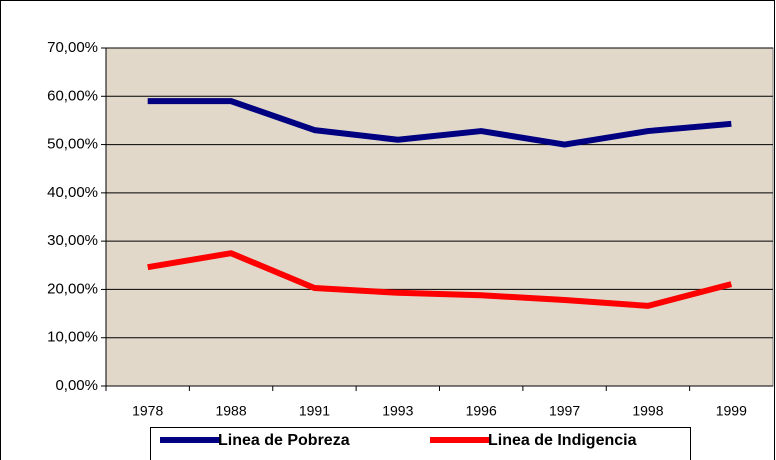 The image size is (776, 460). What do you see at coordinates (562, 440) in the screenshot?
I see `legend-label: Linea de Indigencia` at bounding box center [562, 440].